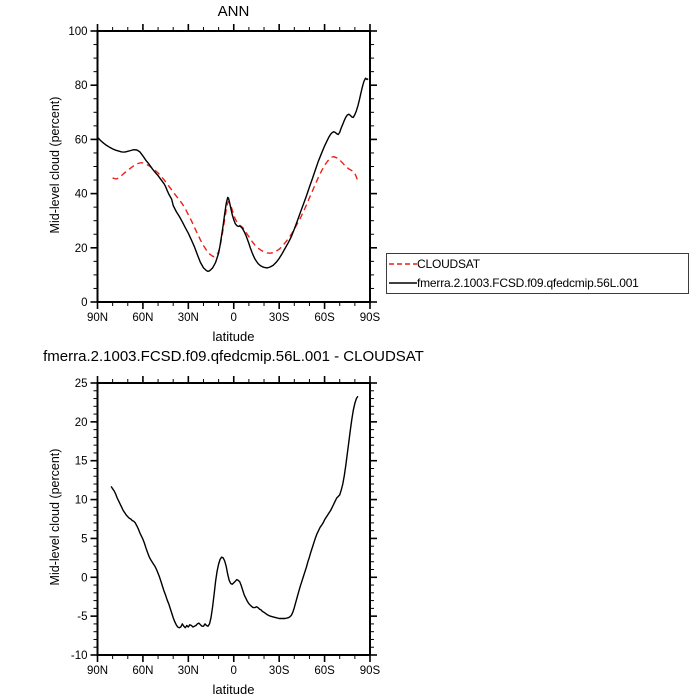  I want to click on top-y-tick-label: 60, so click(81, 140).